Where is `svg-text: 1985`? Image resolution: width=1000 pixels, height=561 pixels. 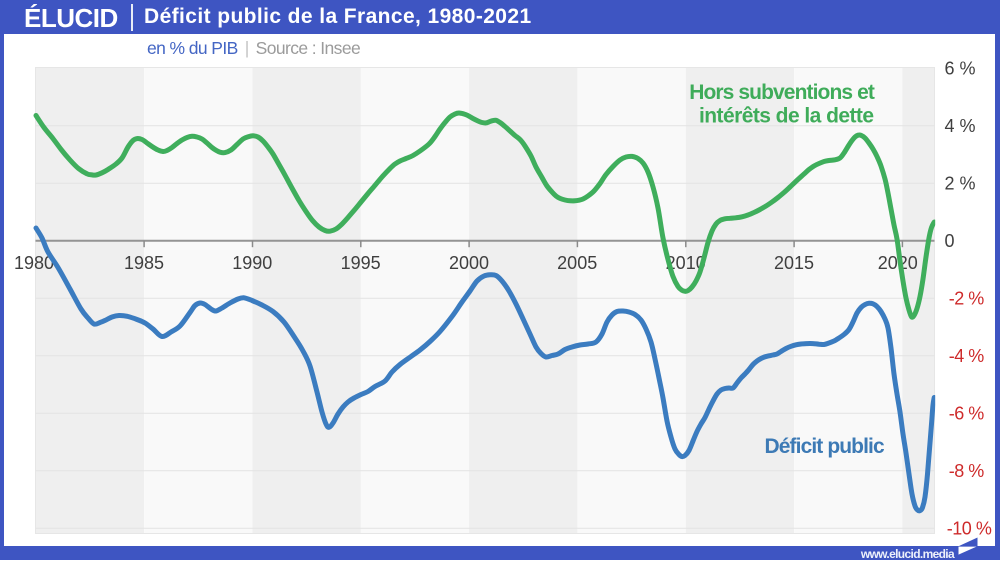 svg-text: 1985 is located at coordinates (144, 263).